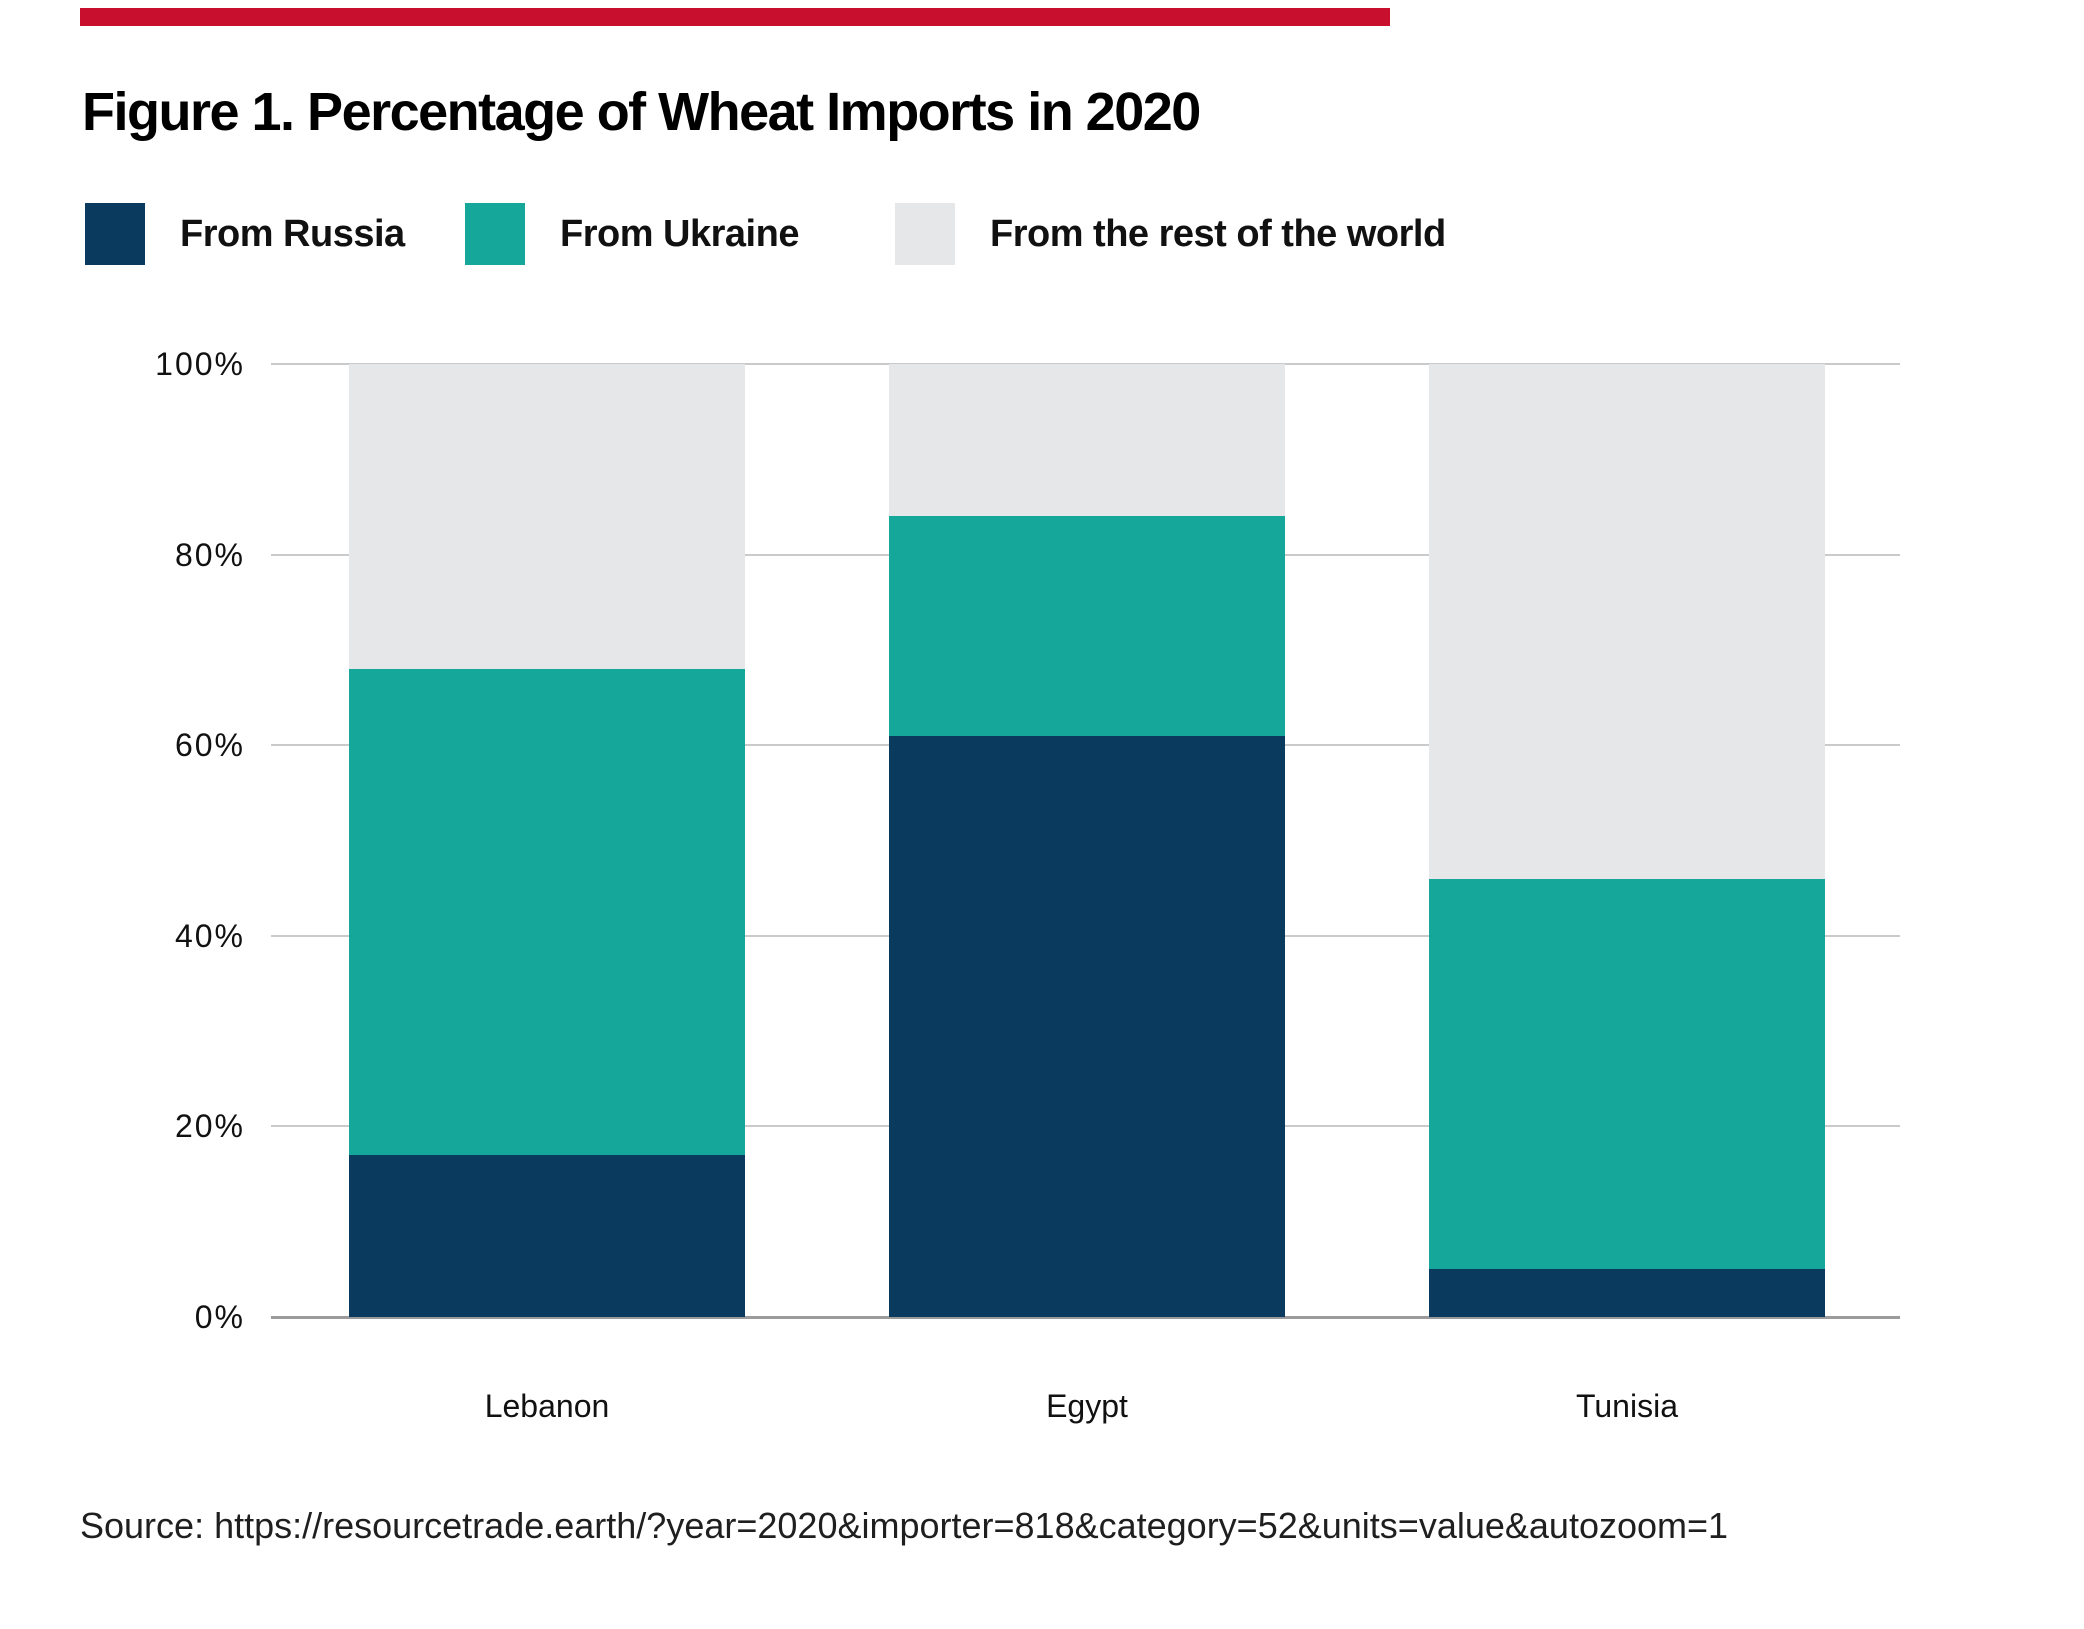  I want to click on accent-bar, so click(735, 17).